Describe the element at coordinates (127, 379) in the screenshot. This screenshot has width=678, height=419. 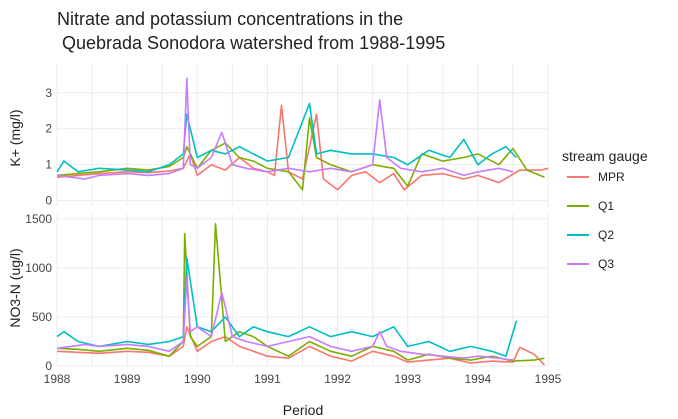
I see `x-tick-label: 1989` at that location.